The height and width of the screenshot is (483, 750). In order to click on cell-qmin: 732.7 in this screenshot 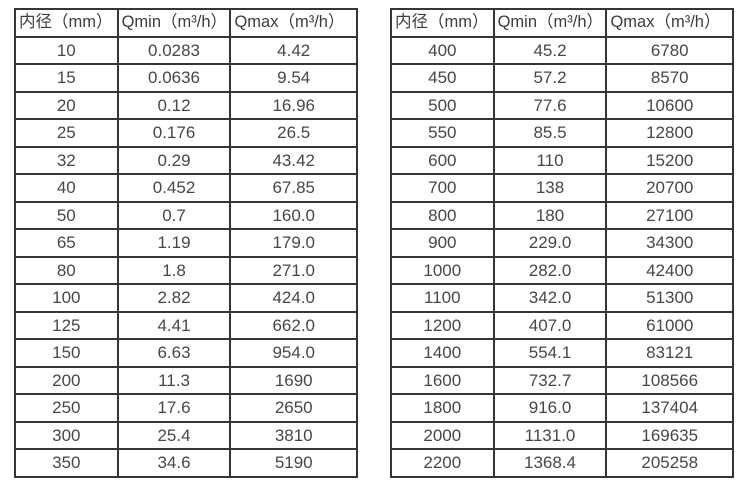, I will do `click(550, 380)`.